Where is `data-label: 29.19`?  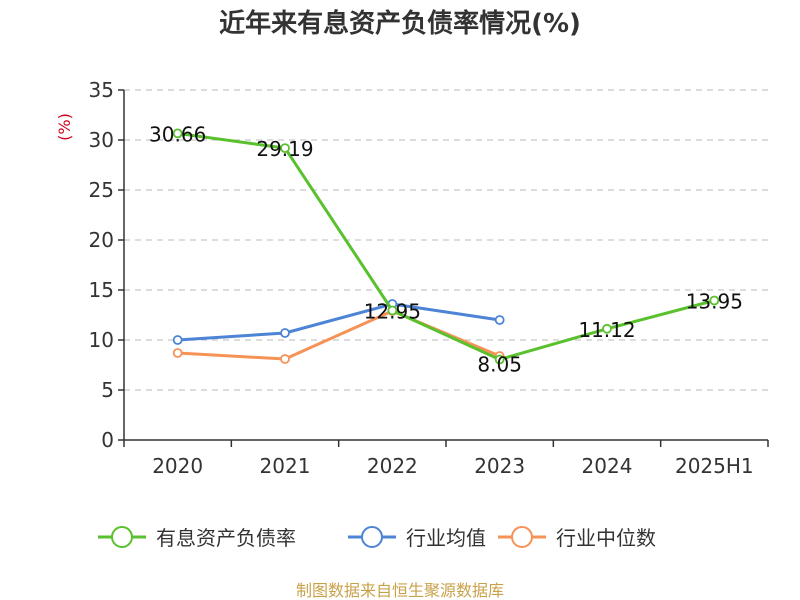
data-label: 29.19 is located at coordinates (284, 149).